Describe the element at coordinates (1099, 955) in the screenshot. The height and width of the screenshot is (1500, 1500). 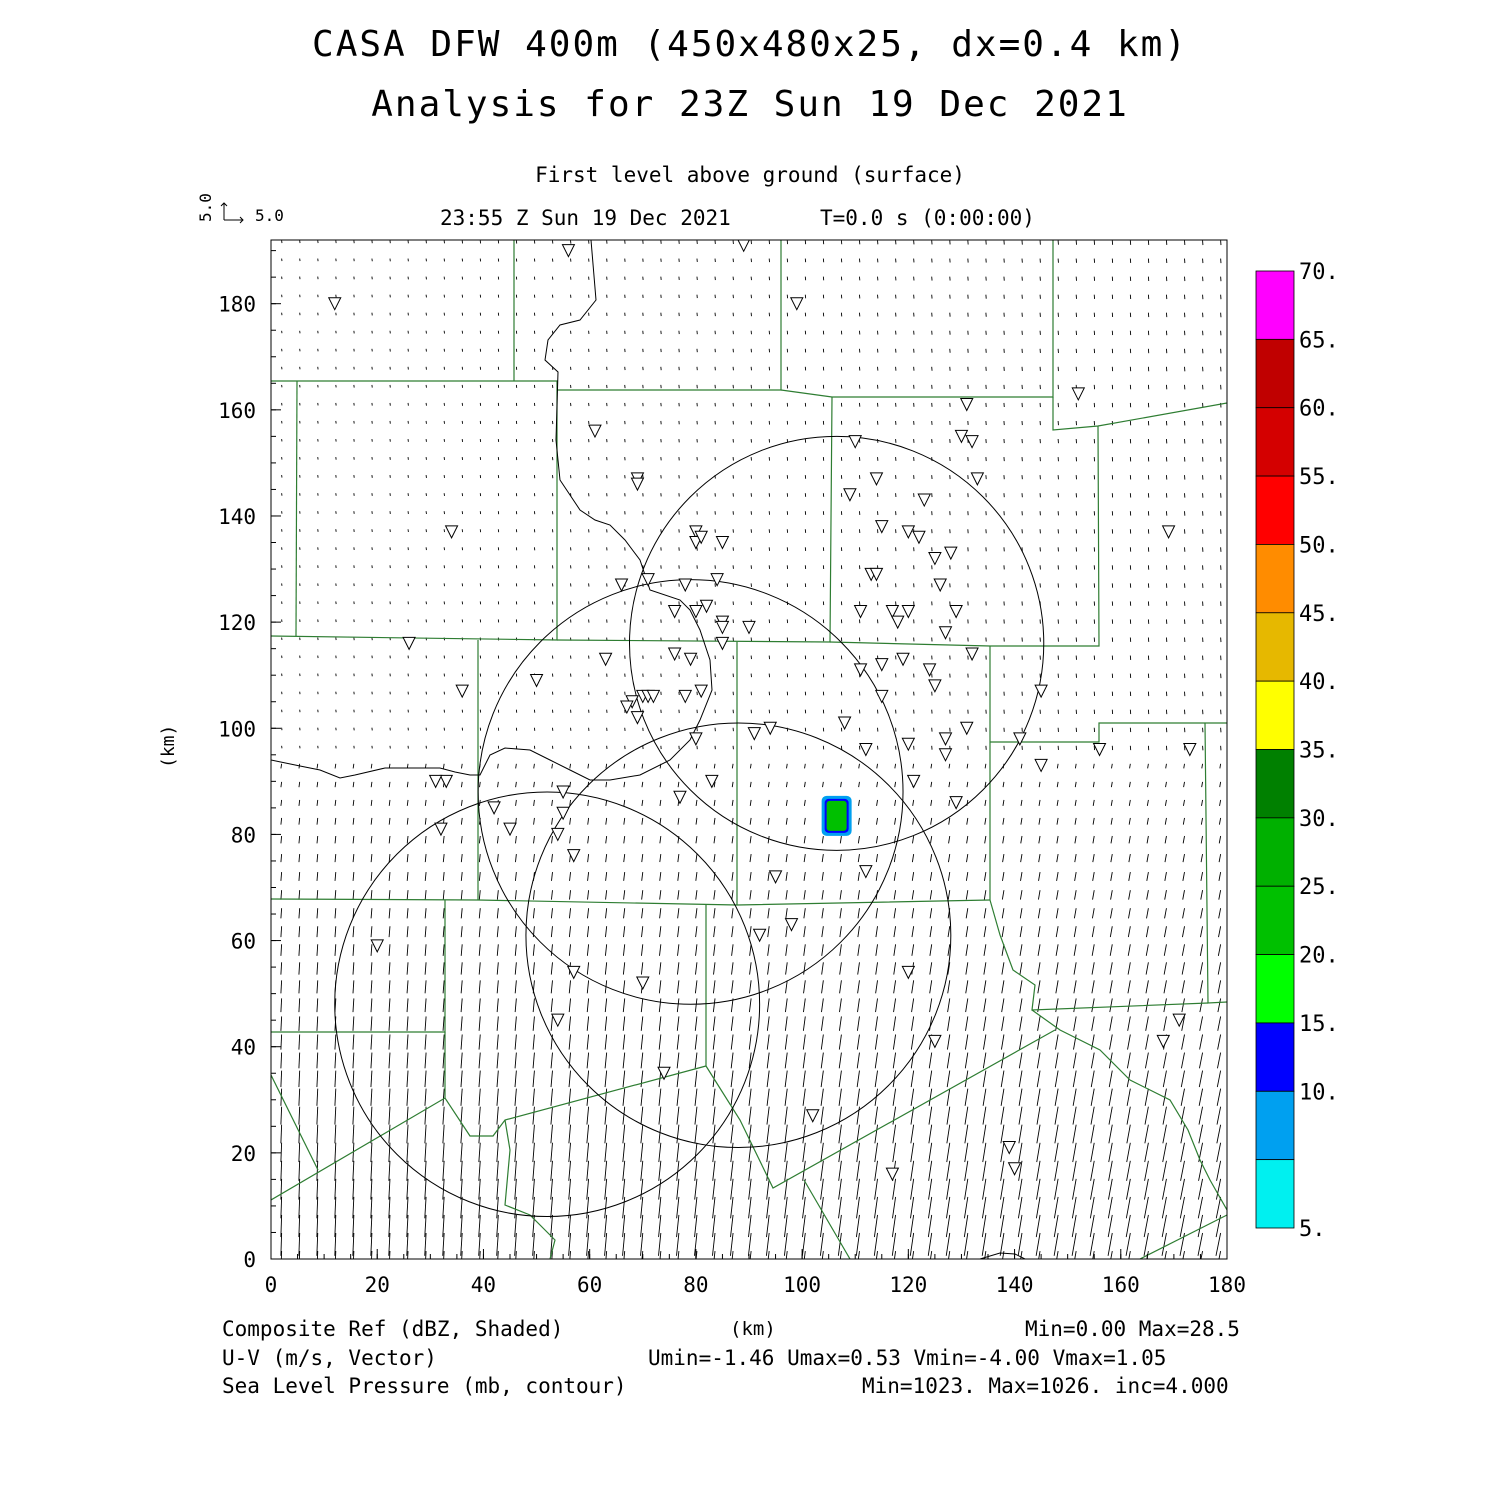
I see `county-line` at that location.